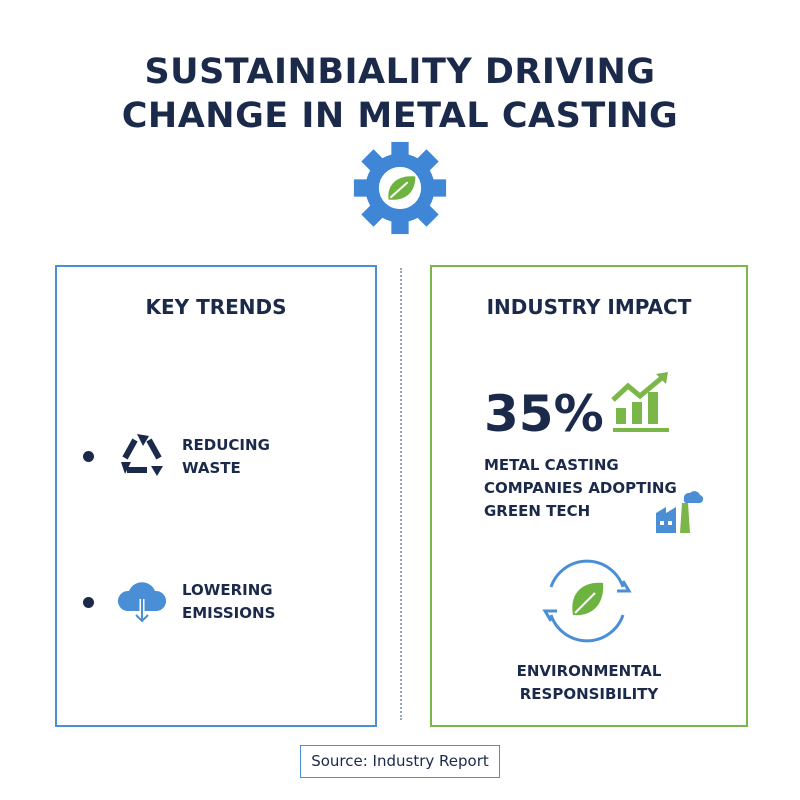 The height and width of the screenshot is (800, 800). I want to click on trend-label: LOWERING, so click(227, 590).